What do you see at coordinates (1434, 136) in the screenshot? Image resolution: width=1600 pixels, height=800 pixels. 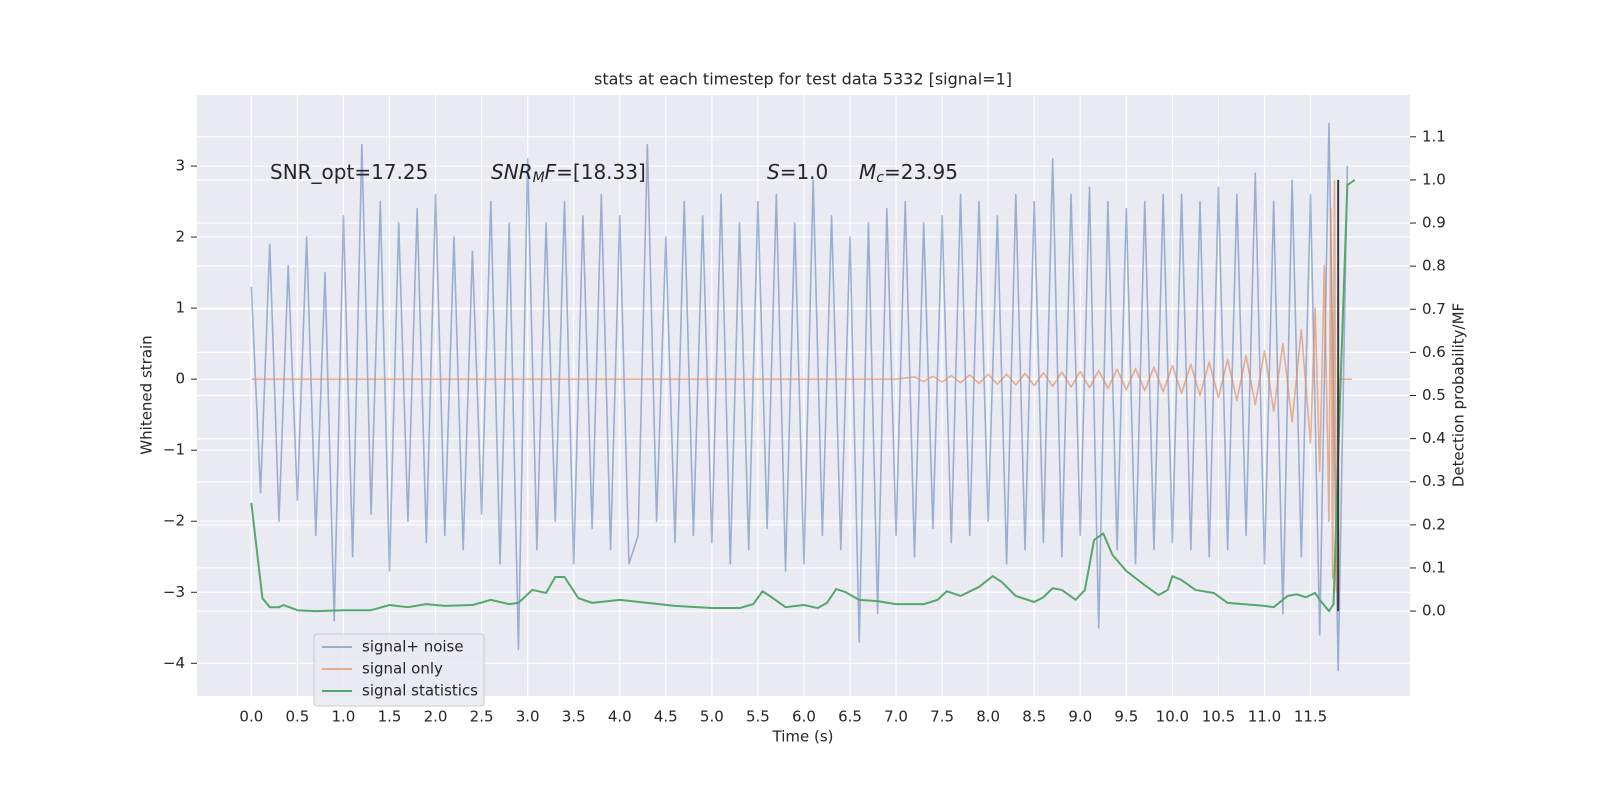 I see `y2-tick-label: 1.1` at bounding box center [1434, 136].